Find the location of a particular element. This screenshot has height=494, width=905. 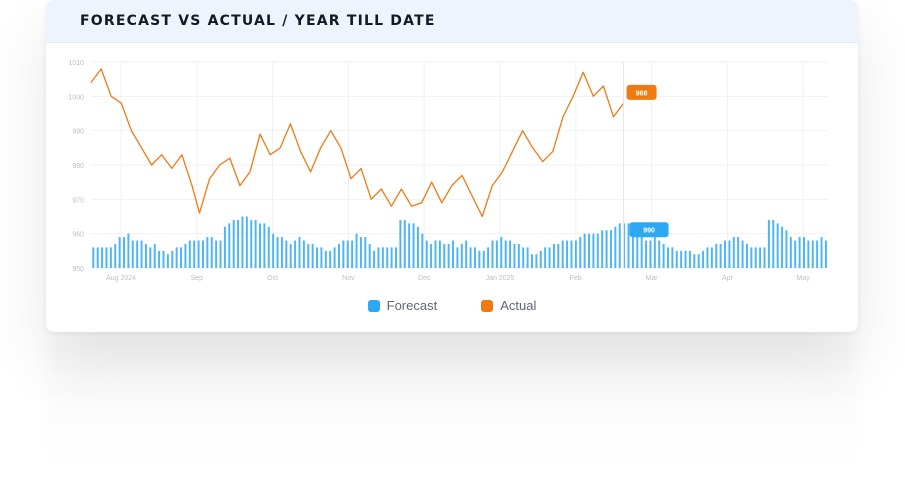

legend-label-actual: Actual is located at coordinates (518, 305).